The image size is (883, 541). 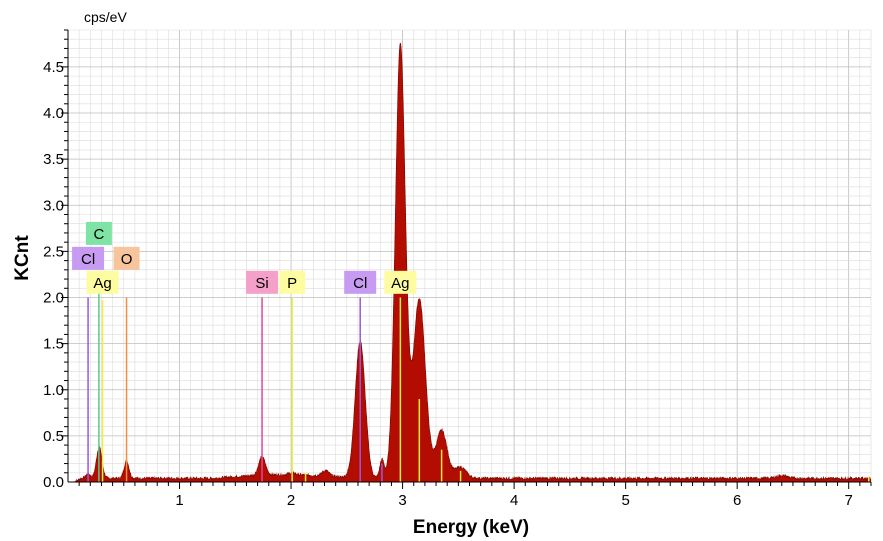 What do you see at coordinates (471, 527) in the screenshot?
I see `x-axis-title: Energy (keV)` at bounding box center [471, 527].